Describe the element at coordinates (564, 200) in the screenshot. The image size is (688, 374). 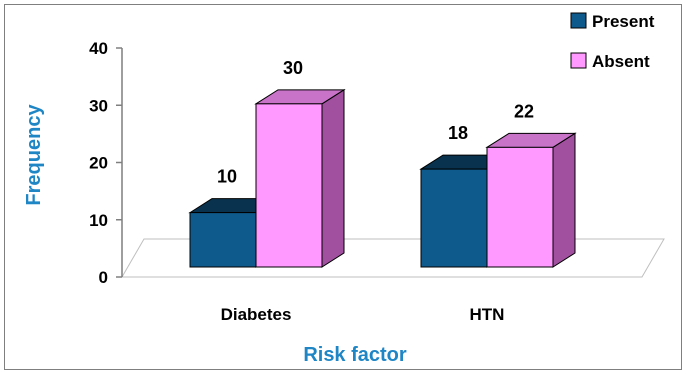
I see `bar-side-absent-htn` at that location.